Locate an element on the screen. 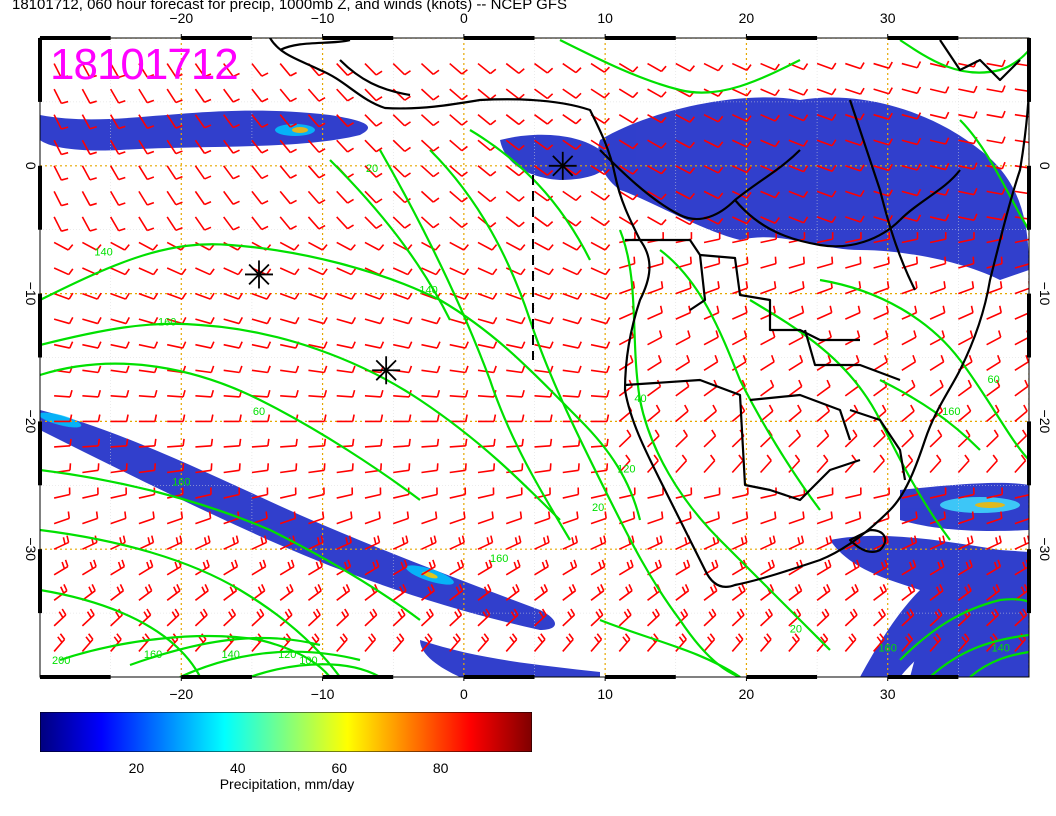 The width and height of the screenshot is (1056, 816). colorbar-title: Precipitation, mm/day is located at coordinates (287, 784).